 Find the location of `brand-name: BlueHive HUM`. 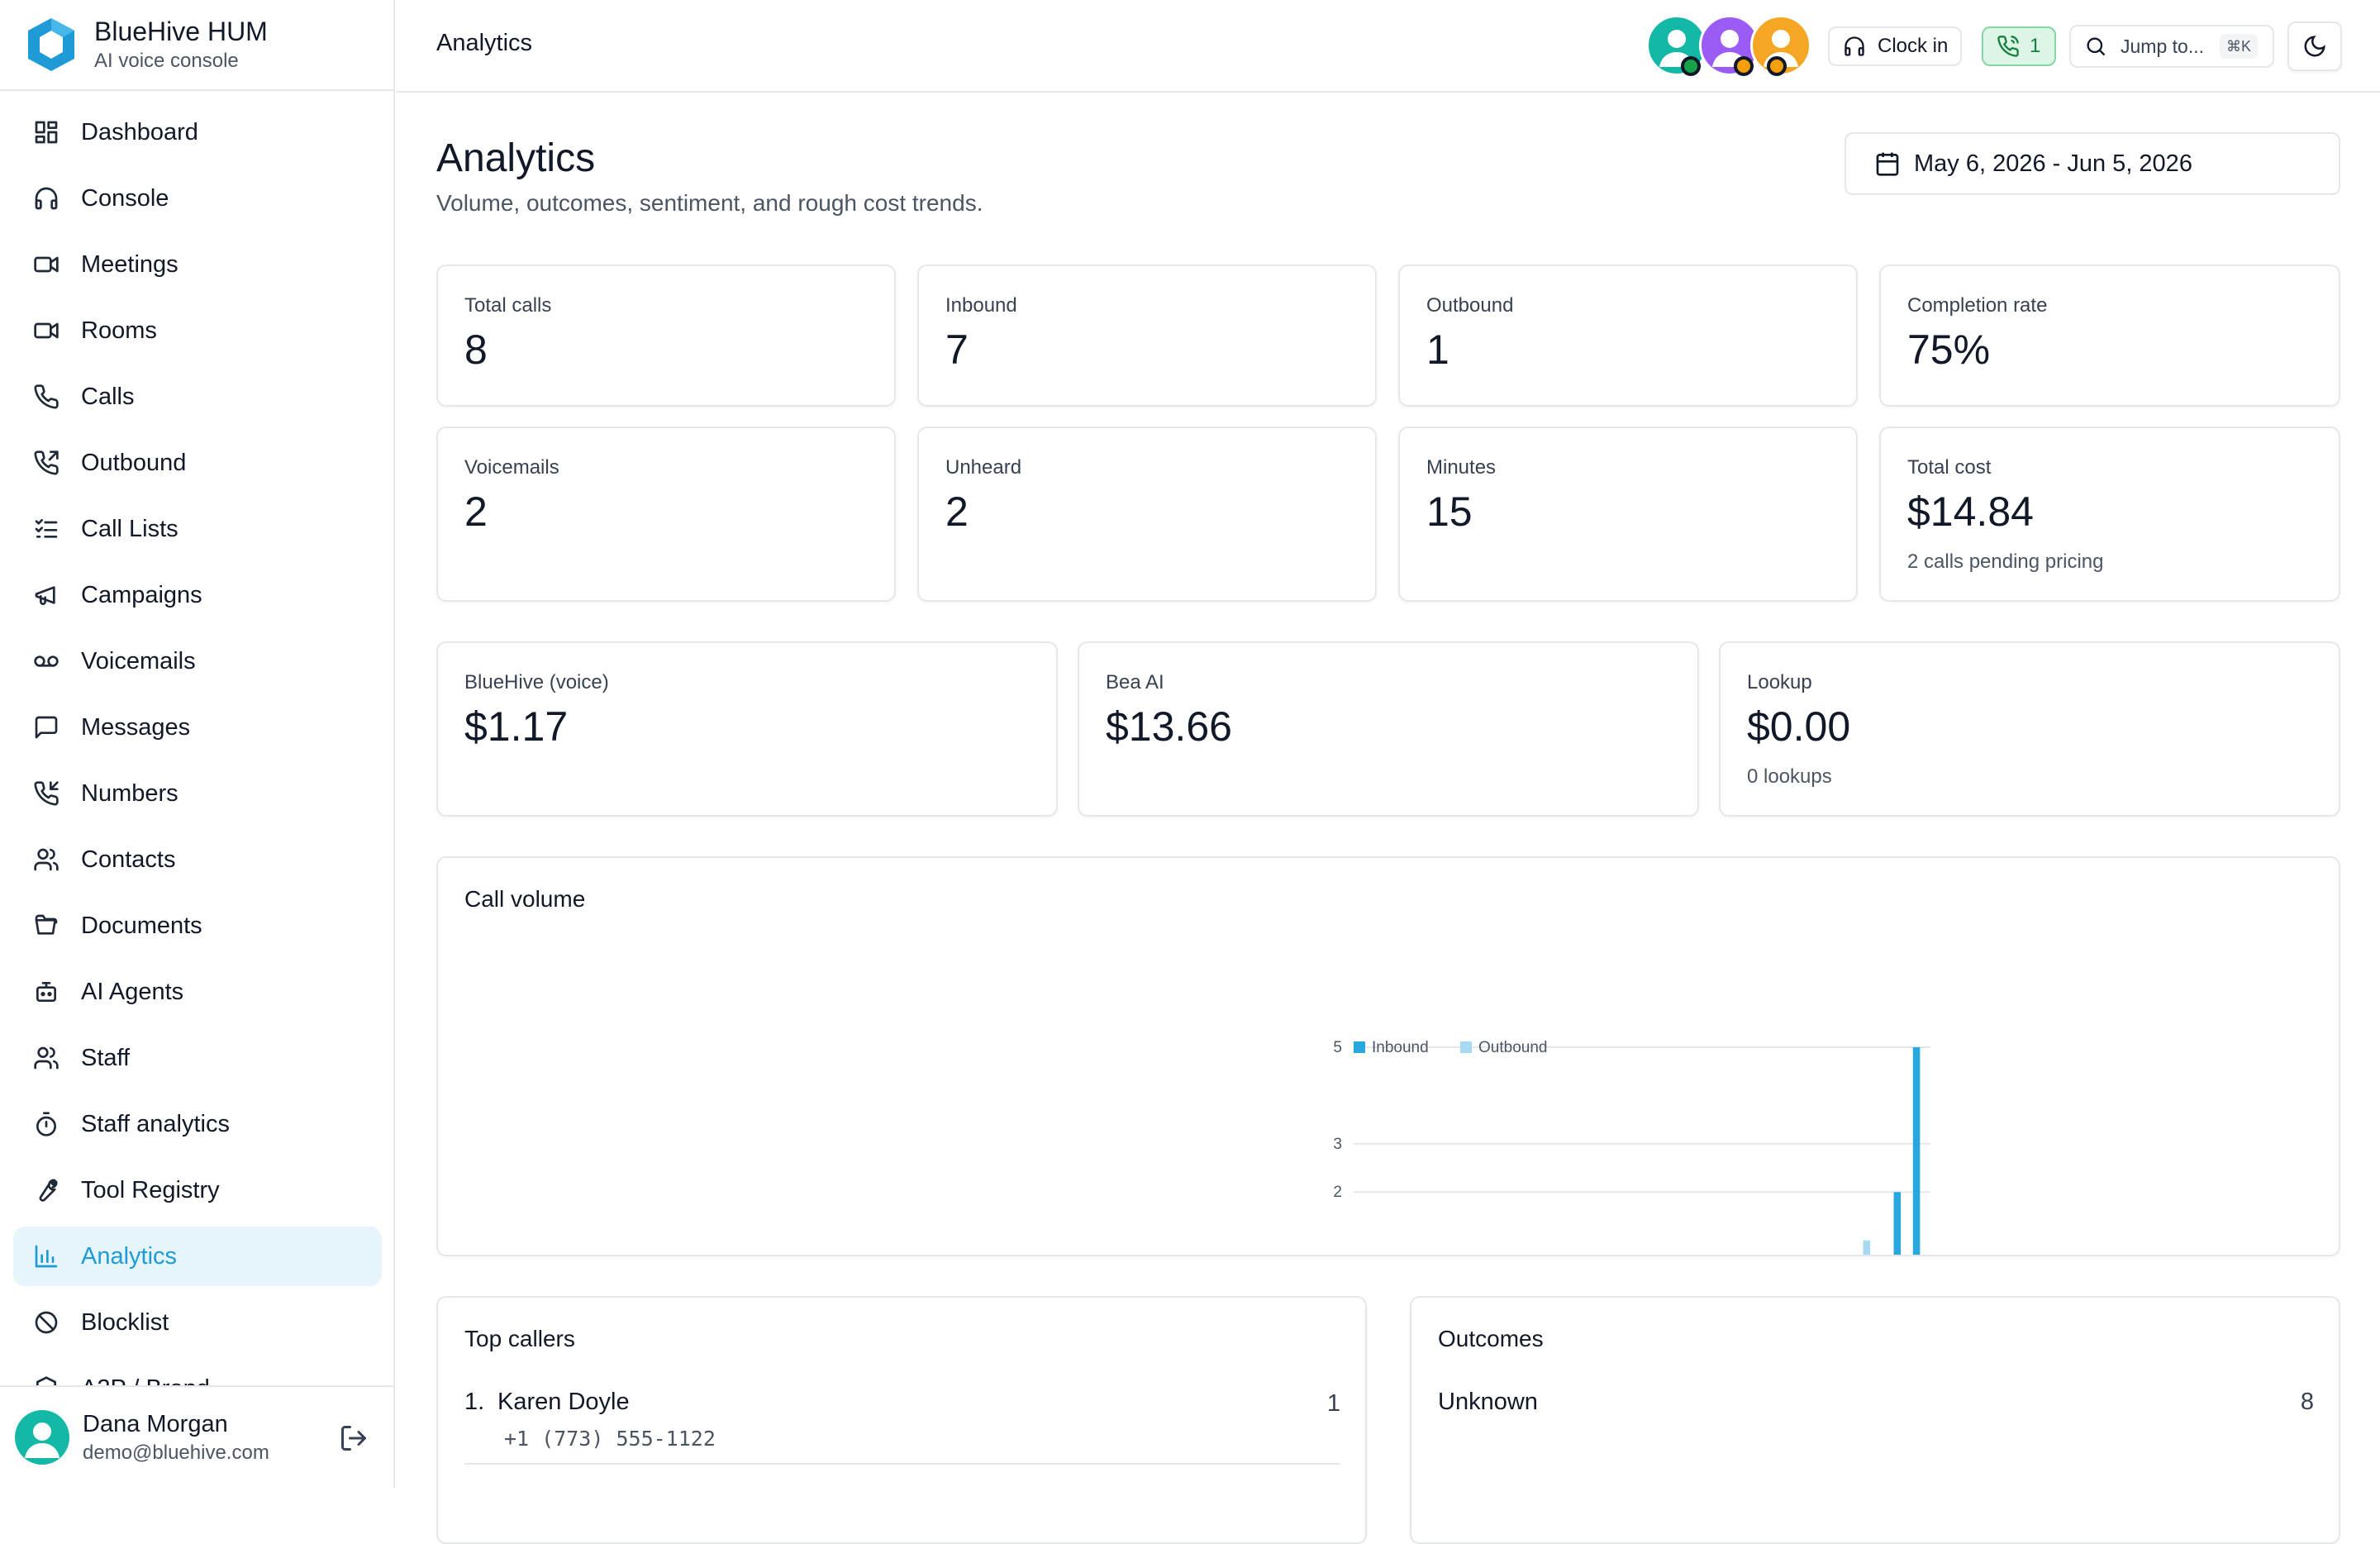

brand-name: BlueHive HUM is located at coordinates (181, 32).